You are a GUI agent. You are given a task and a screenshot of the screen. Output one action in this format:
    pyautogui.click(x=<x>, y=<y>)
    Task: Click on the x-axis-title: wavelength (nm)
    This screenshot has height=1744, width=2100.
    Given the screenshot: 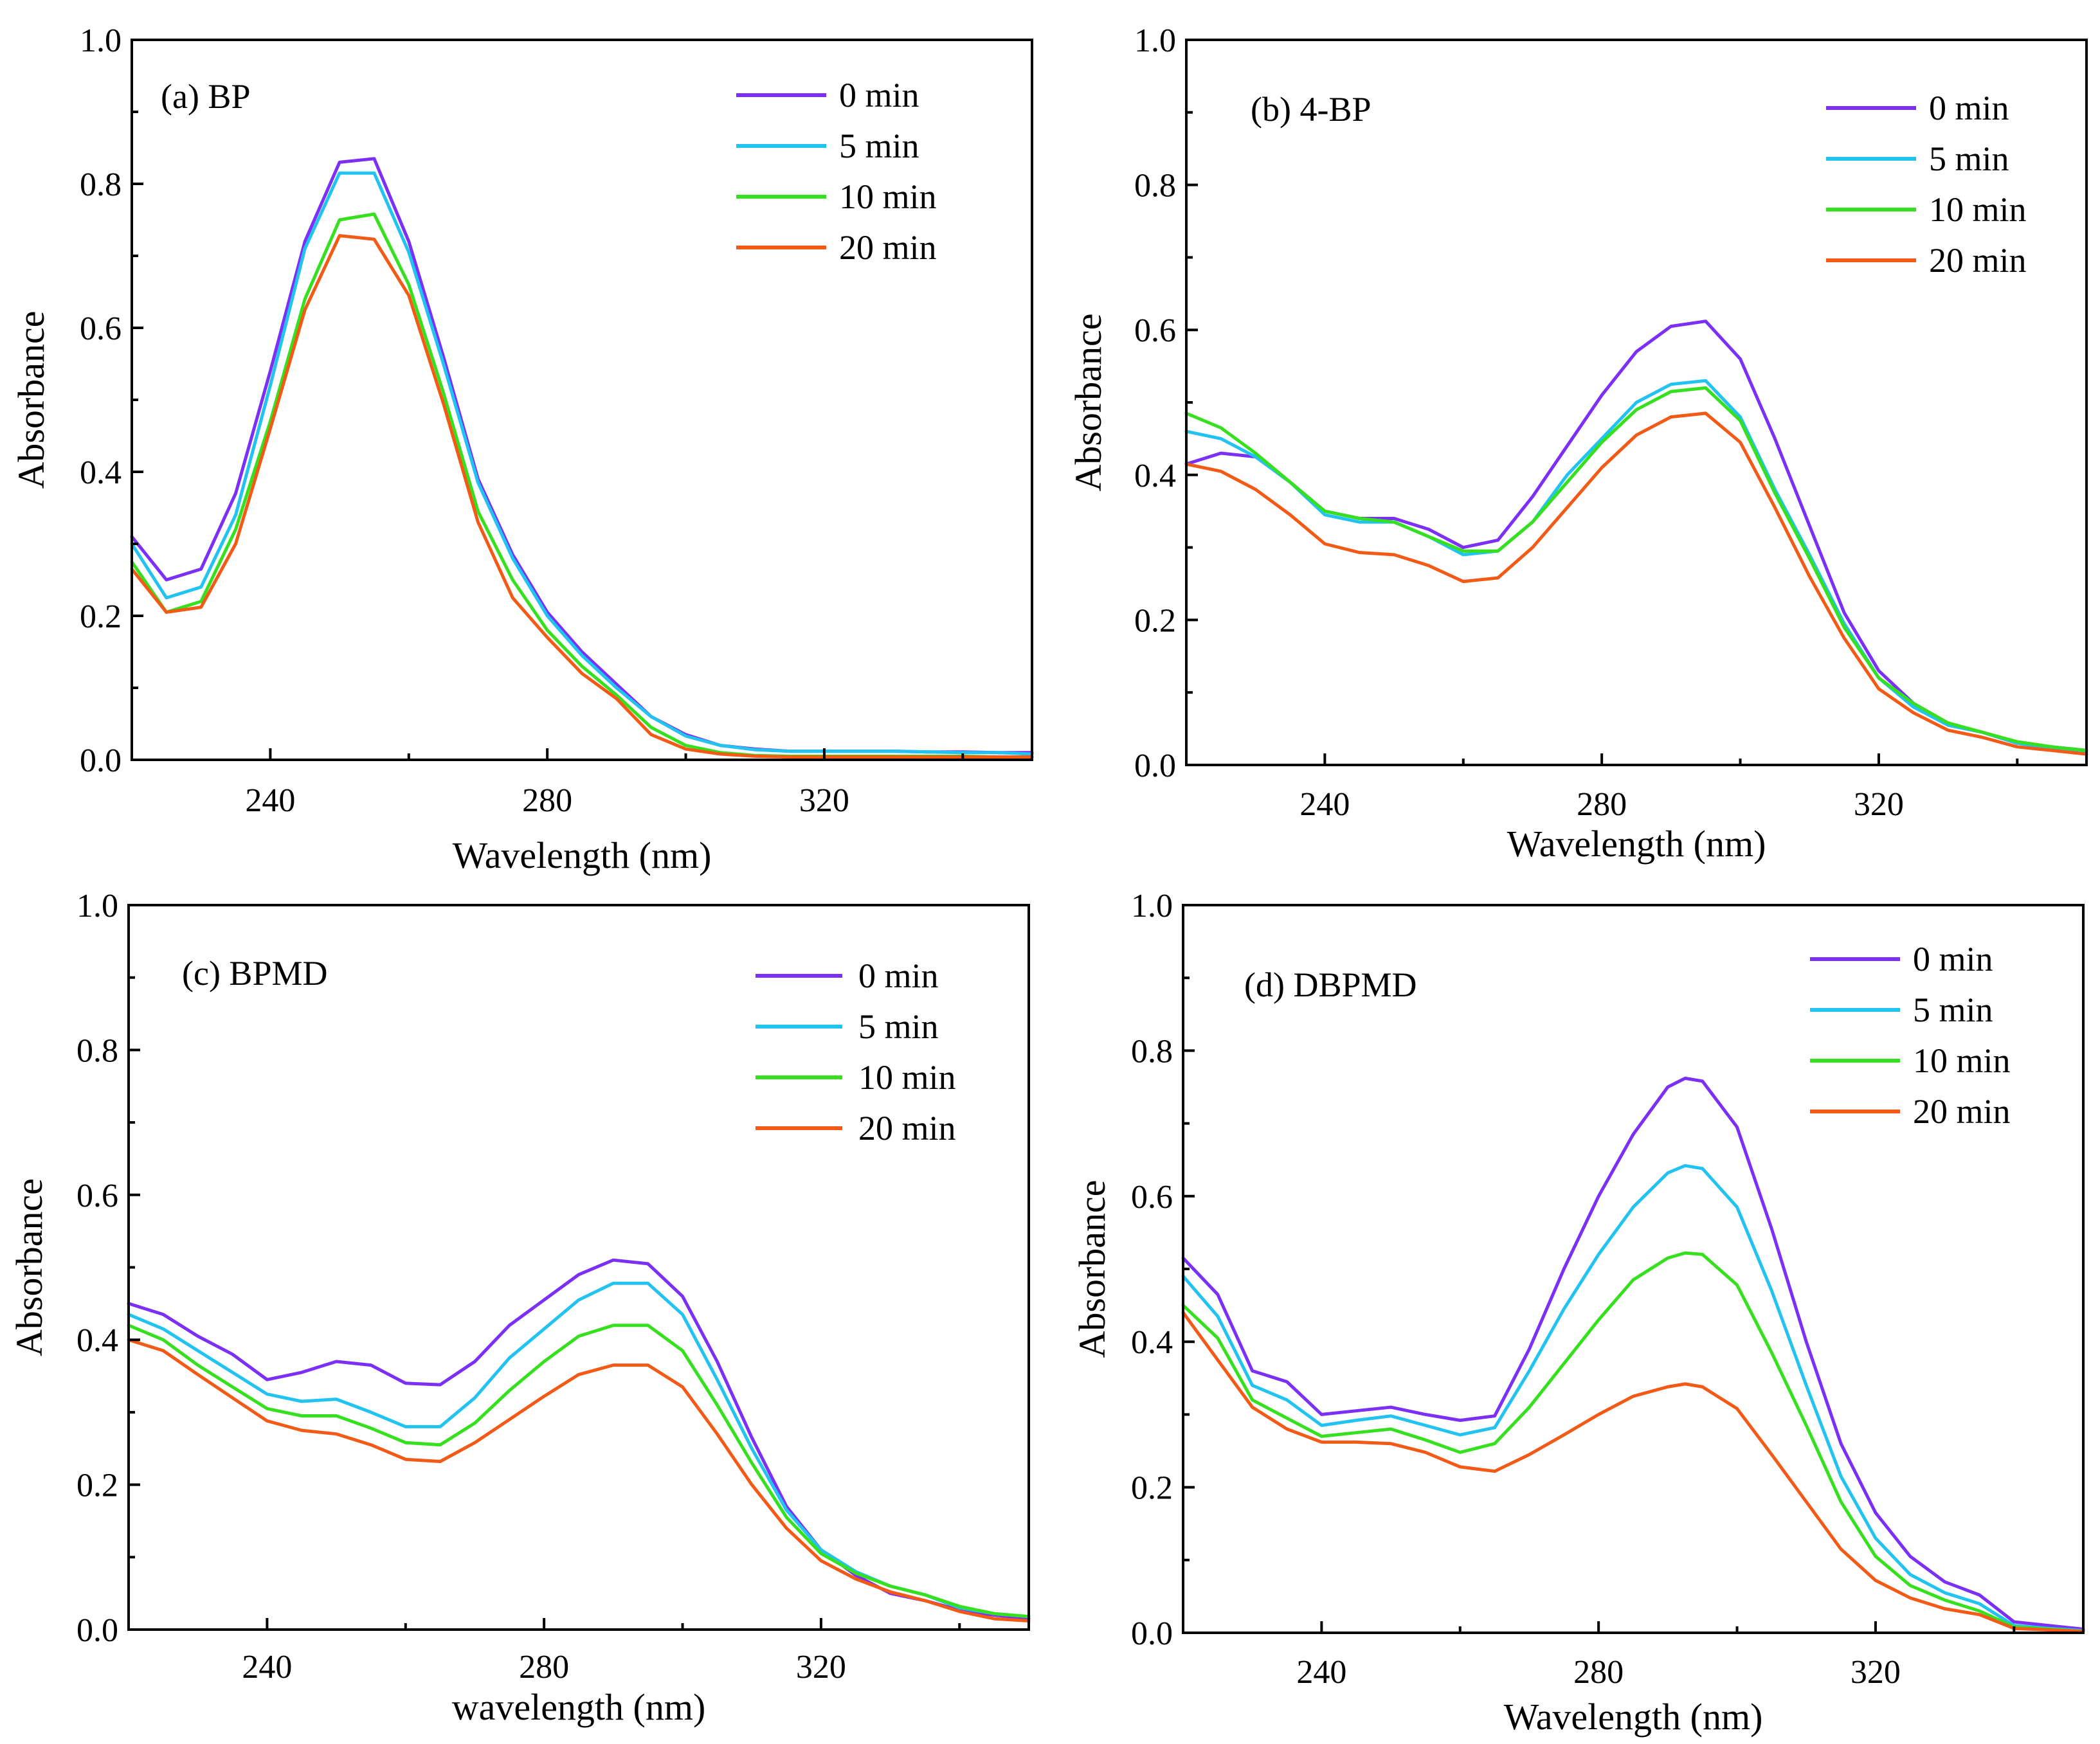 What is the action you would take?
    pyautogui.click(x=579, y=1707)
    